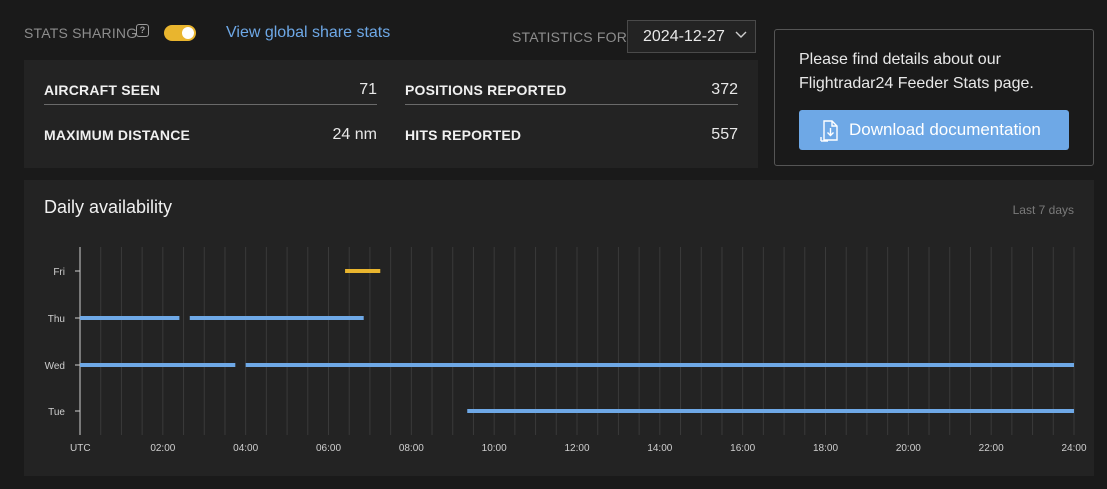  I want to click on stats-column-left: AIRCRAFT SEEN 71 MAXIMUM DISTANCE 24 nm, so click(210, 114).